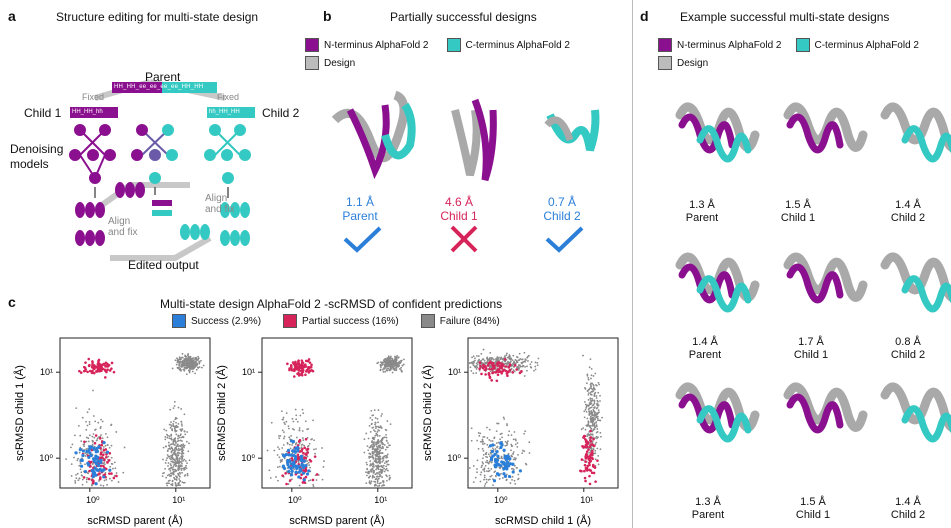  I want to click on d-rmsd: 1.3 Å, so click(702, 205).